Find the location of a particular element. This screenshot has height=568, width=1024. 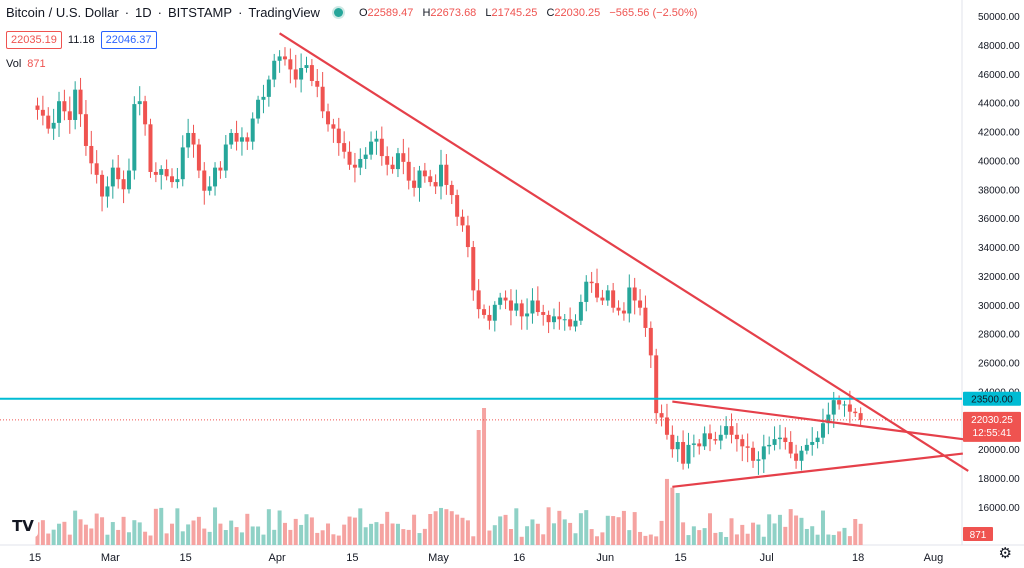

price-axis is located at coordinates (993, 284).